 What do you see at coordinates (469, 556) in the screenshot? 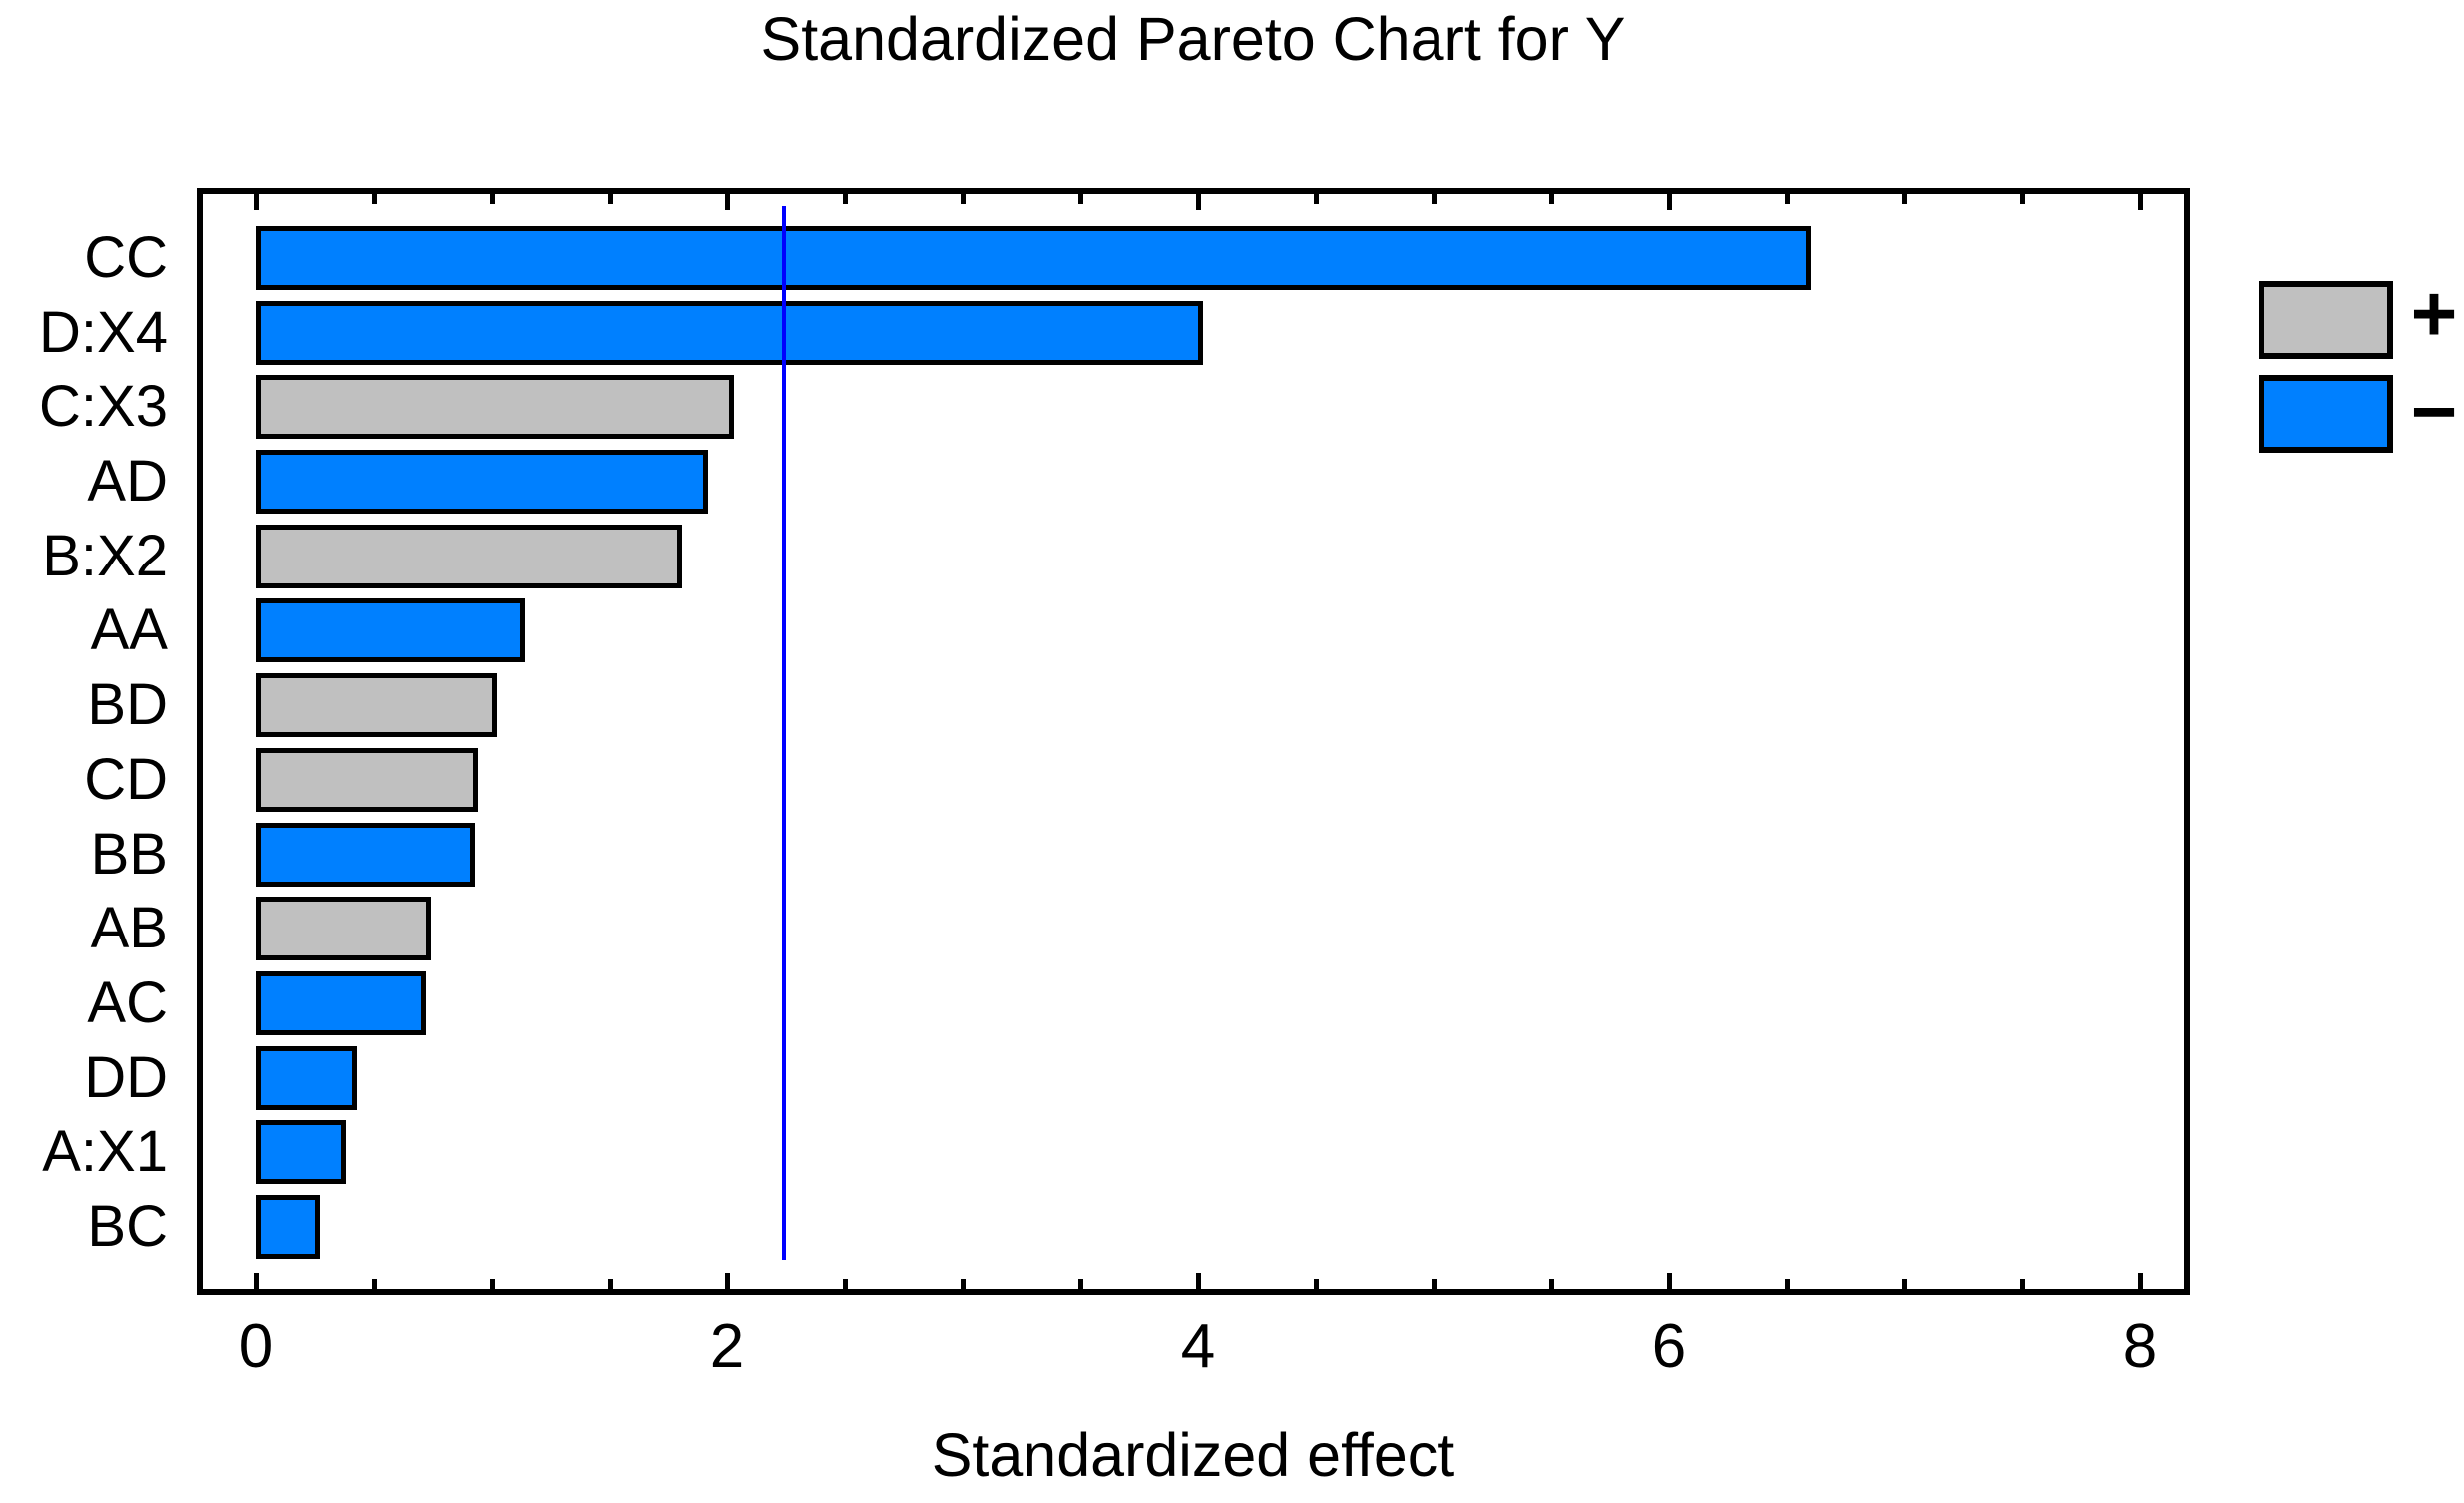
I see `bar-B:X2` at bounding box center [469, 556].